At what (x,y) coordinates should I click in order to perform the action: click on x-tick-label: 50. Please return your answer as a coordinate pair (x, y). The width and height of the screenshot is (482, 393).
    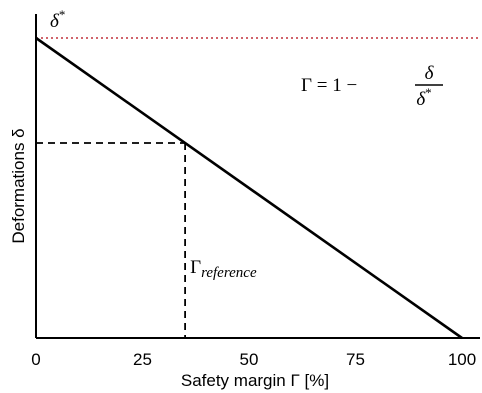
    Looking at the image, I should click on (249, 359).